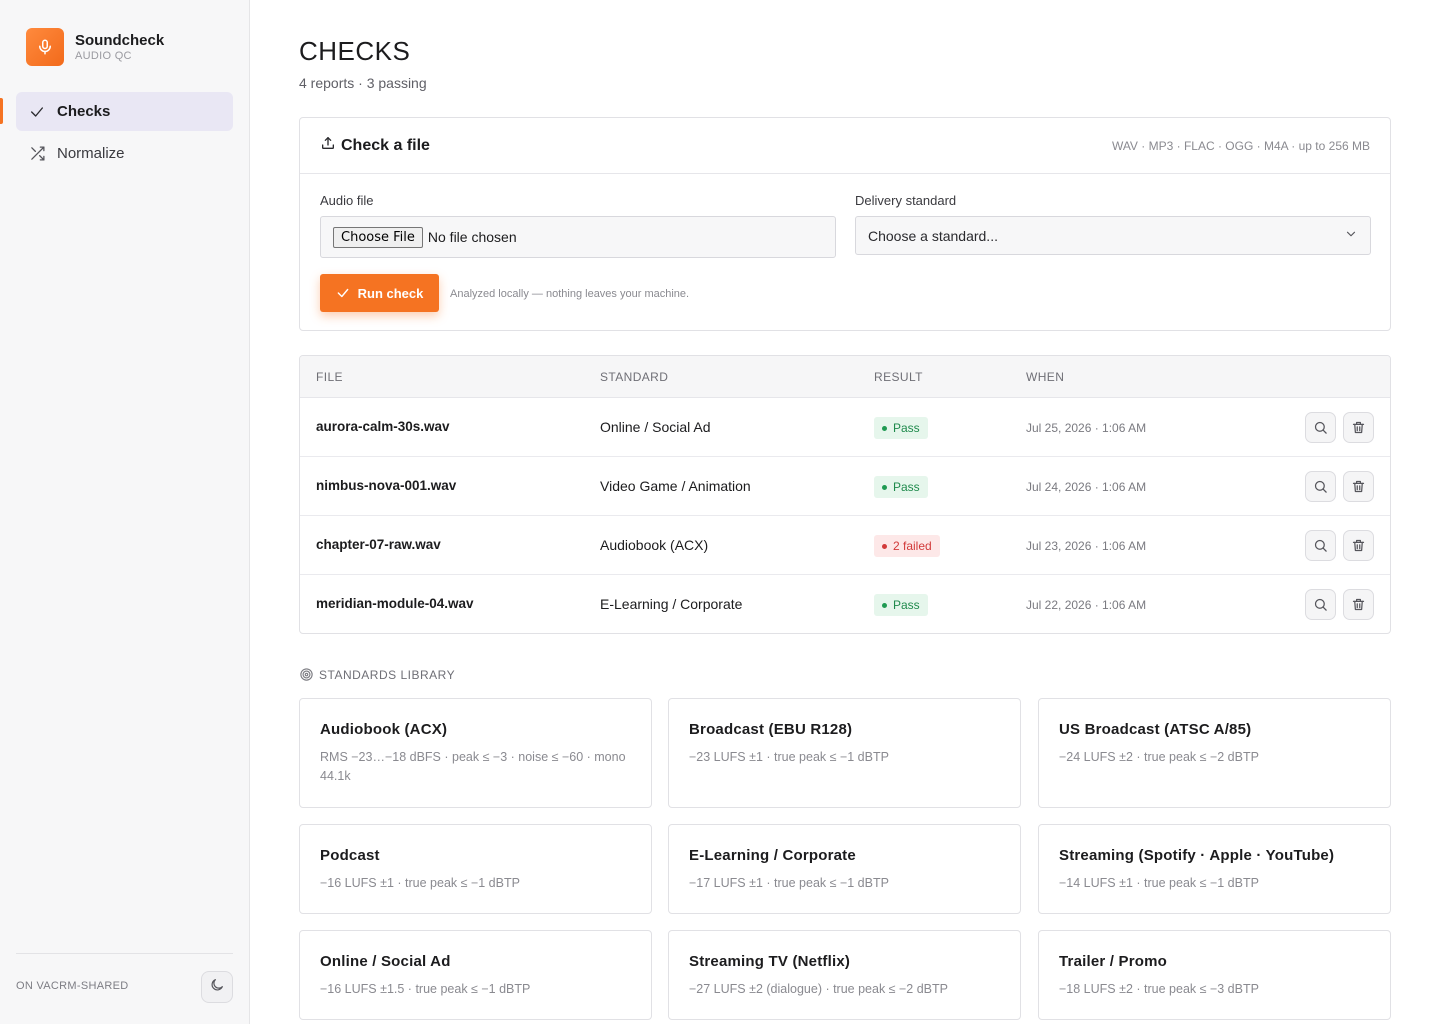  What do you see at coordinates (772, 855) in the screenshot?
I see `standard-card-name: E-Learning / Corporate` at bounding box center [772, 855].